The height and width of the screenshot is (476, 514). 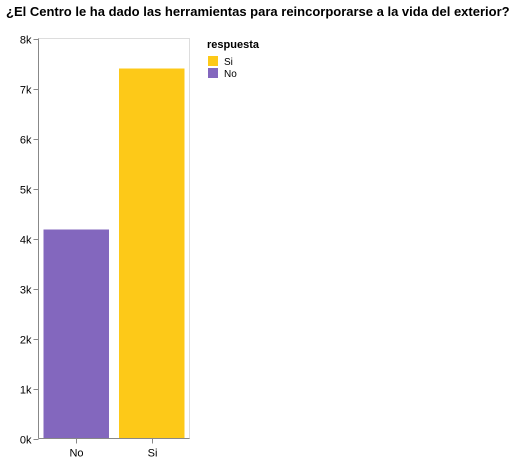 I want to click on bar-no, so click(x=76, y=334).